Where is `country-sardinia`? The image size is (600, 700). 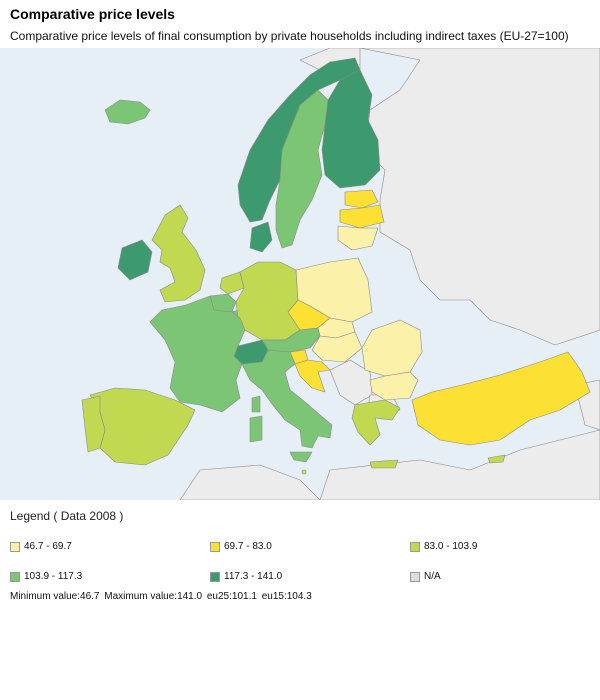 country-sardinia is located at coordinates (256, 429).